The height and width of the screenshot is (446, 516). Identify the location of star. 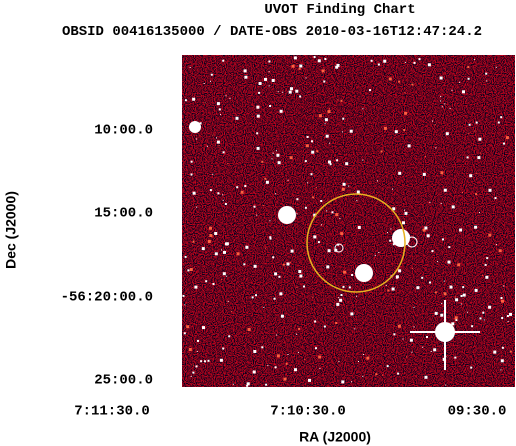
(287, 215).